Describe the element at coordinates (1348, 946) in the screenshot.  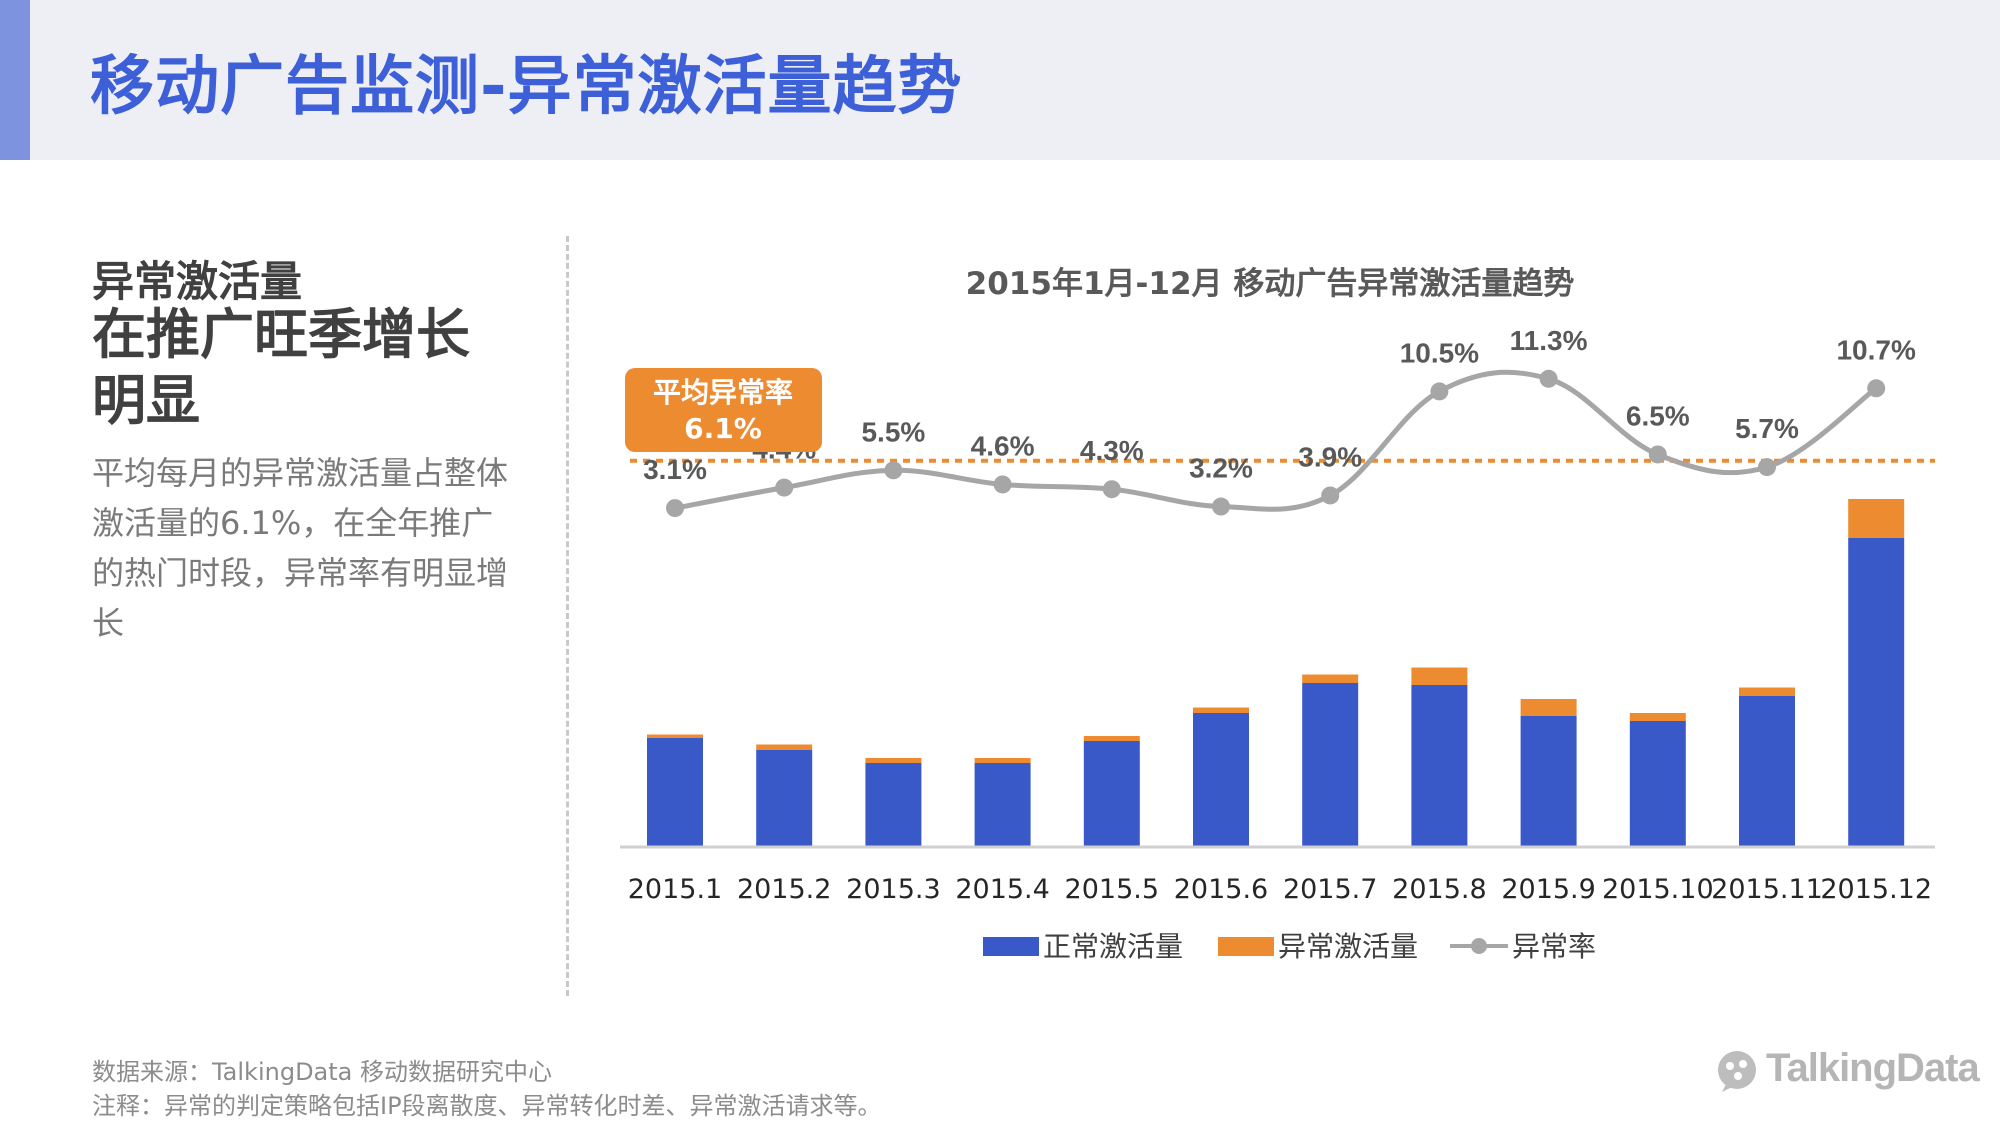
I see `legend-label-abnormal: 异常激活量` at that location.